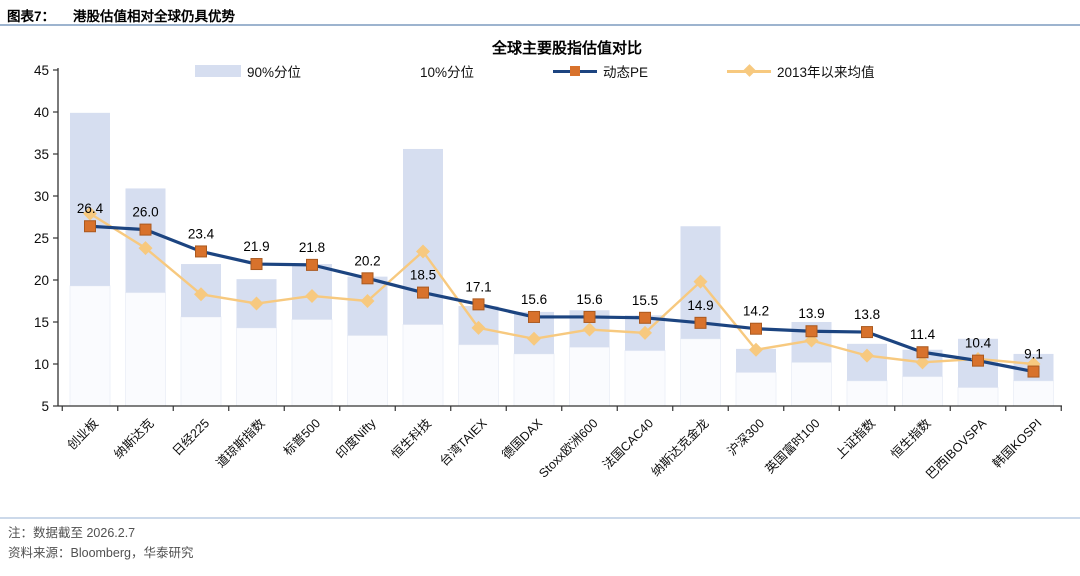 The height and width of the screenshot is (576, 1080). Describe the element at coordinates (31, 16) in the screenshot. I see `figure-number: 图表7：` at that location.